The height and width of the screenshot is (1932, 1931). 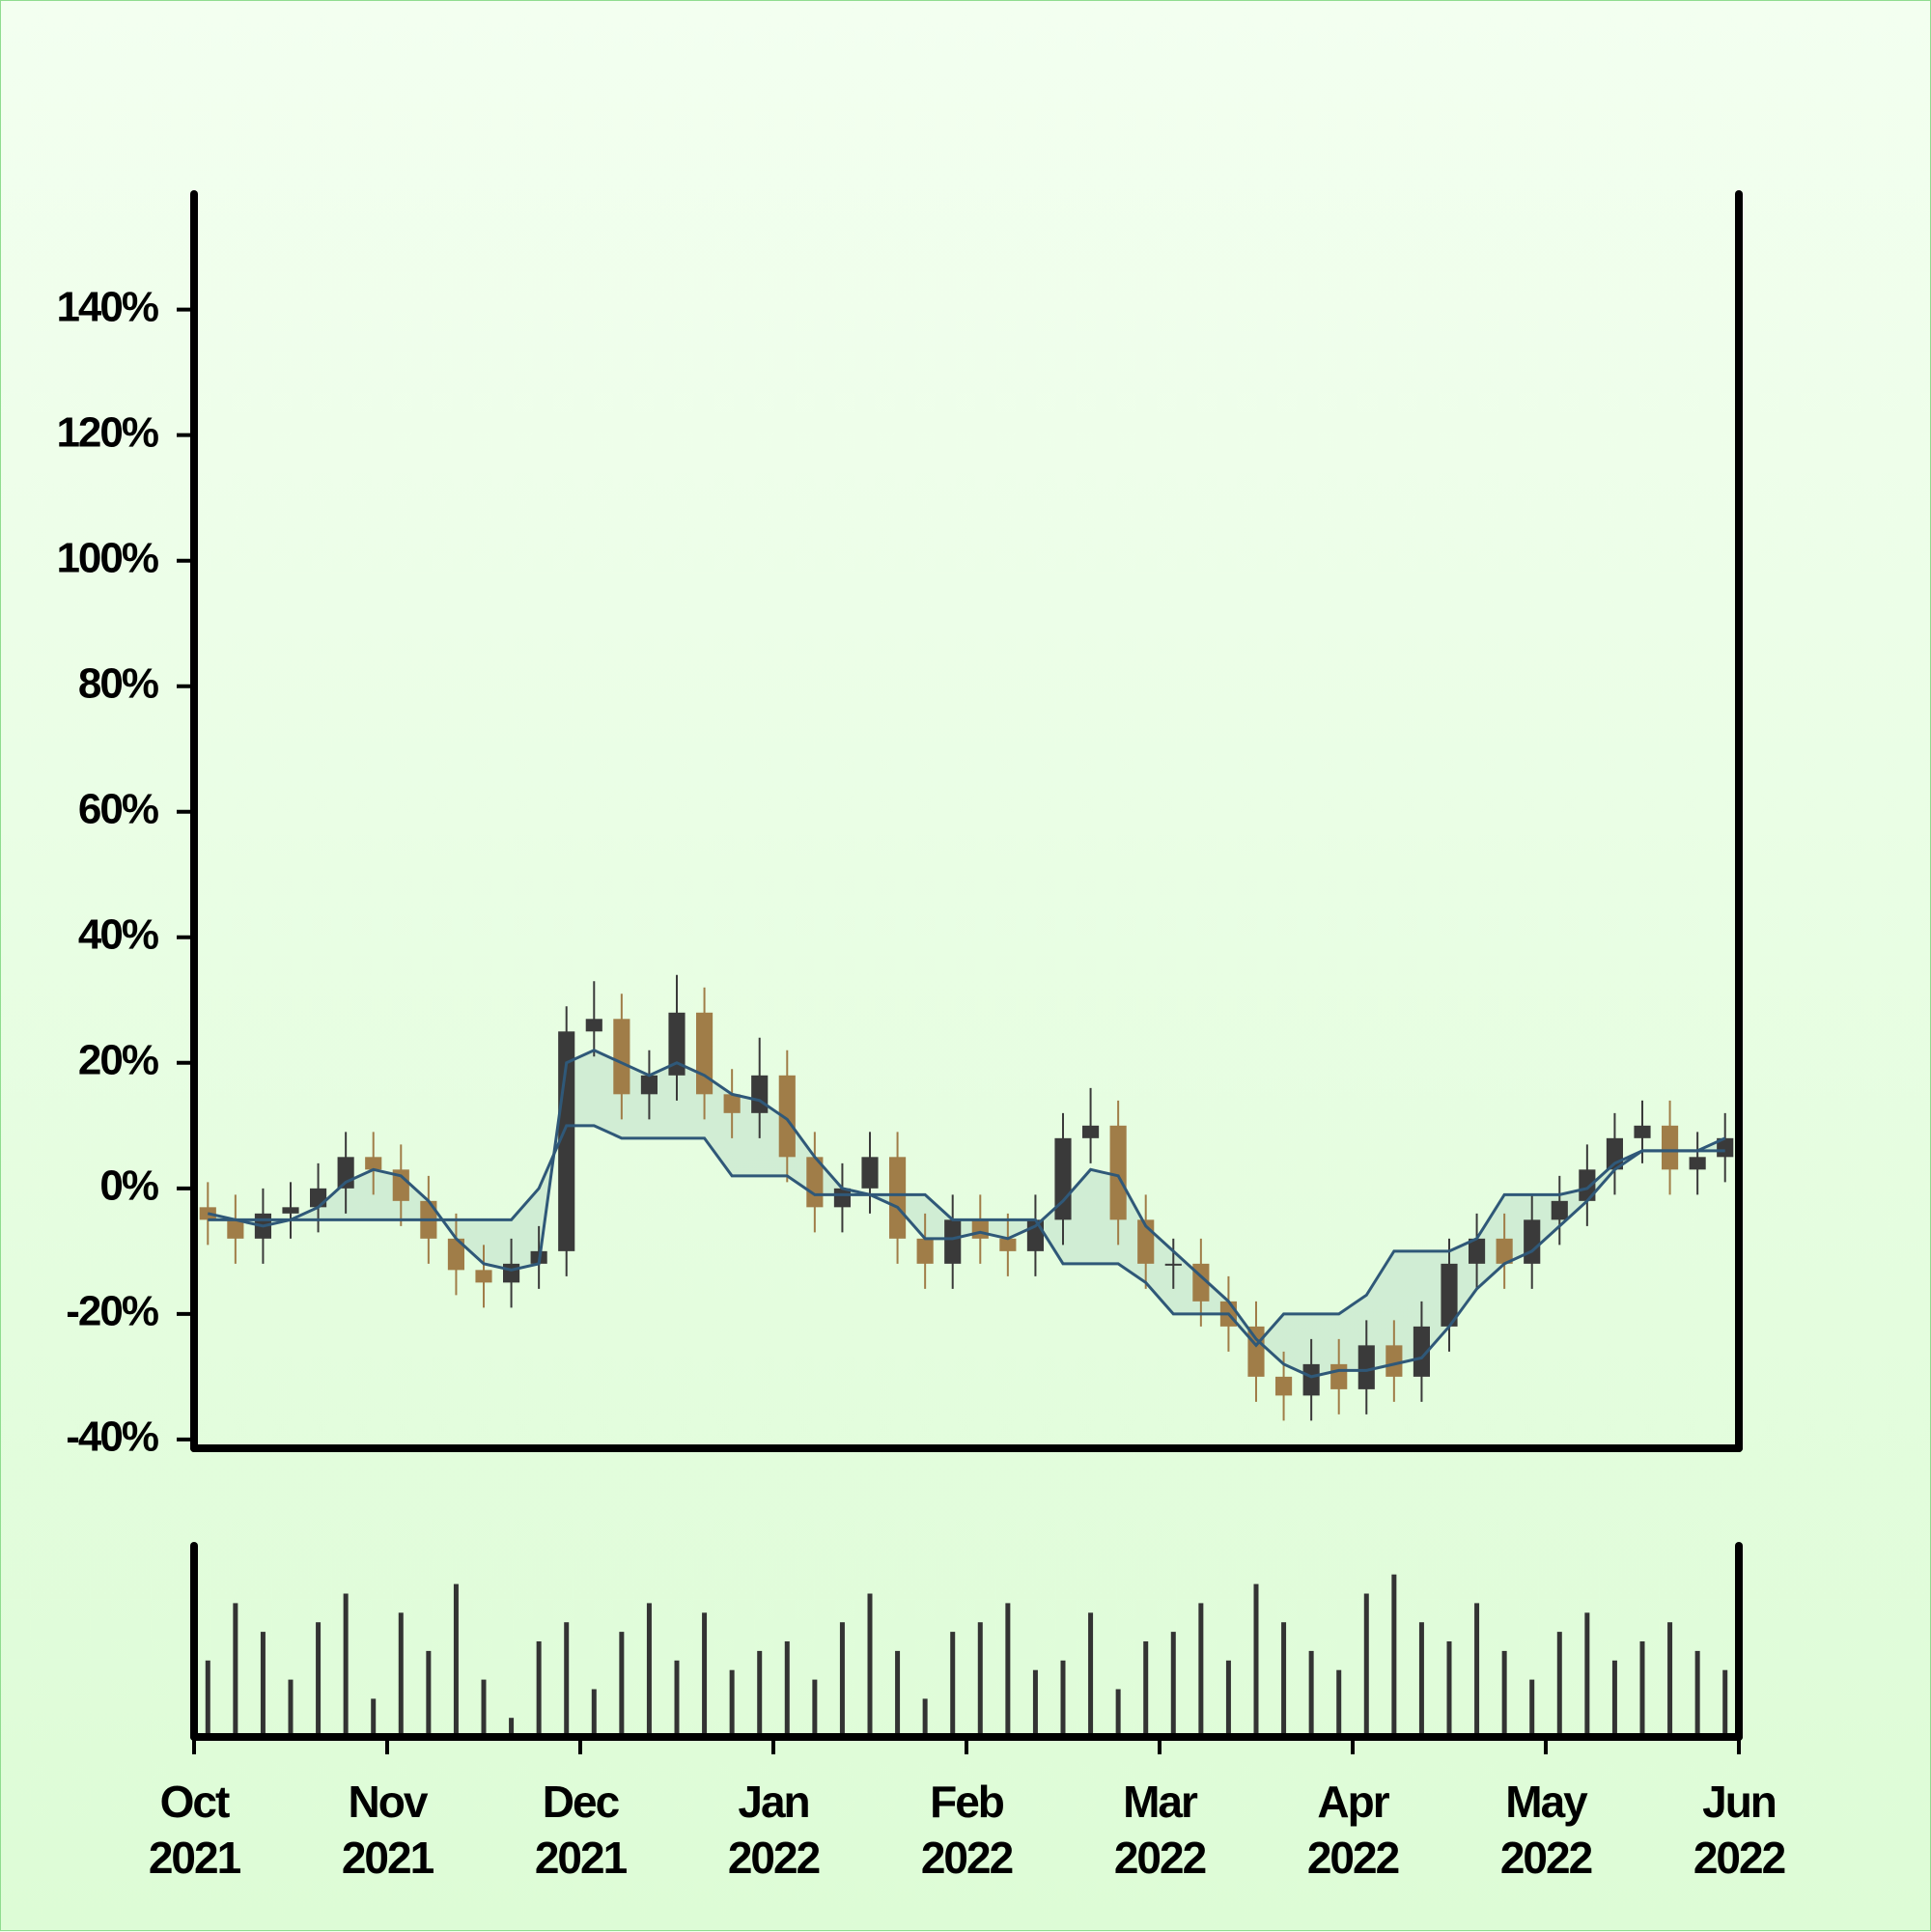 What do you see at coordinates (1353, 1830) in the screenshot?
I see `x-tick-label: Apr 2022` at bounding box center [1353, 1830].